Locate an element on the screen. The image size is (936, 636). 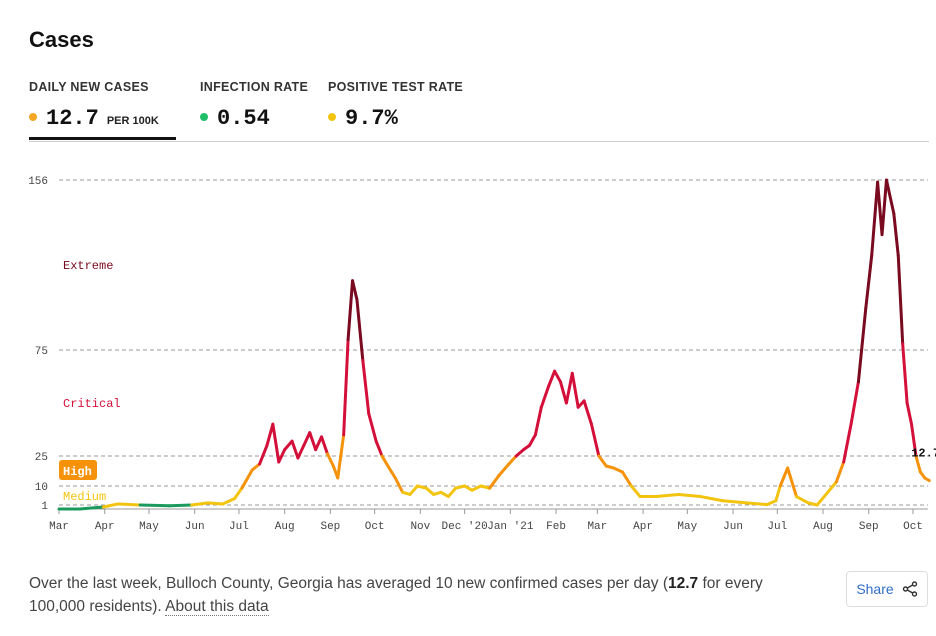
share-button: Share is located at coordinates (887, 589).